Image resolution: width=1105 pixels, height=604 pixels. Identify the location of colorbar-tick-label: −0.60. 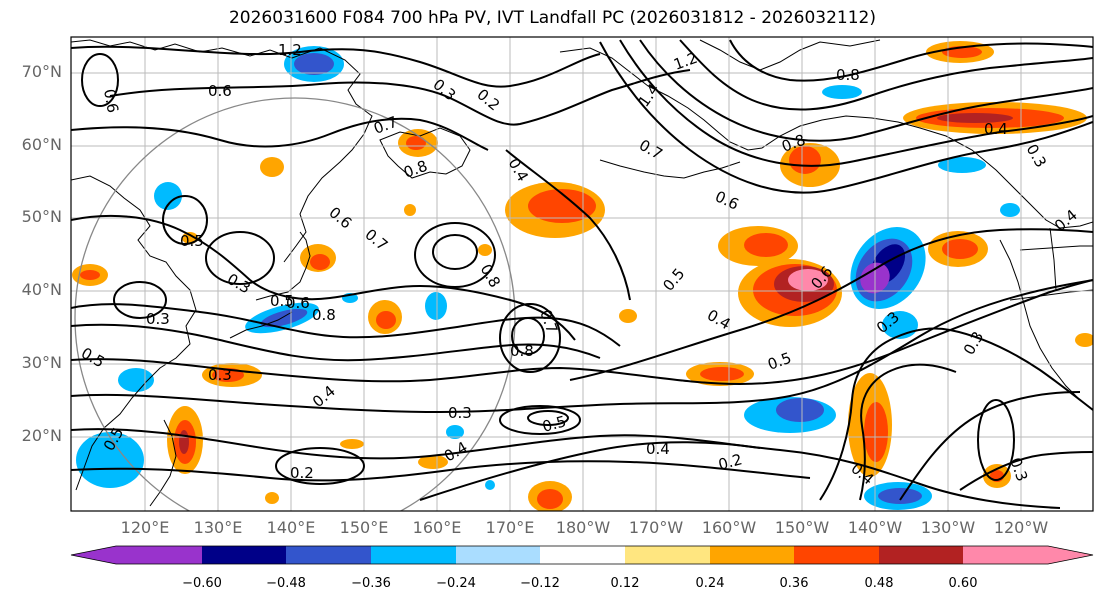
(202, 583).